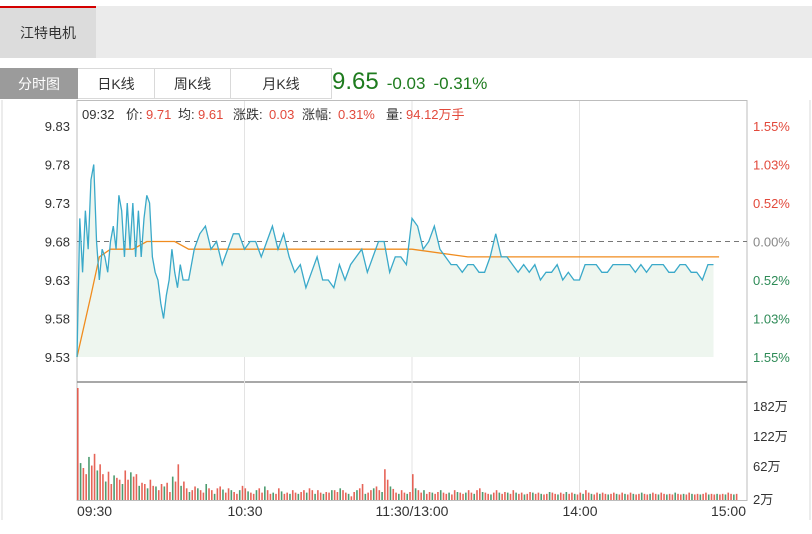  I want to click on info-amp: 0.31%, so click(356, 114).